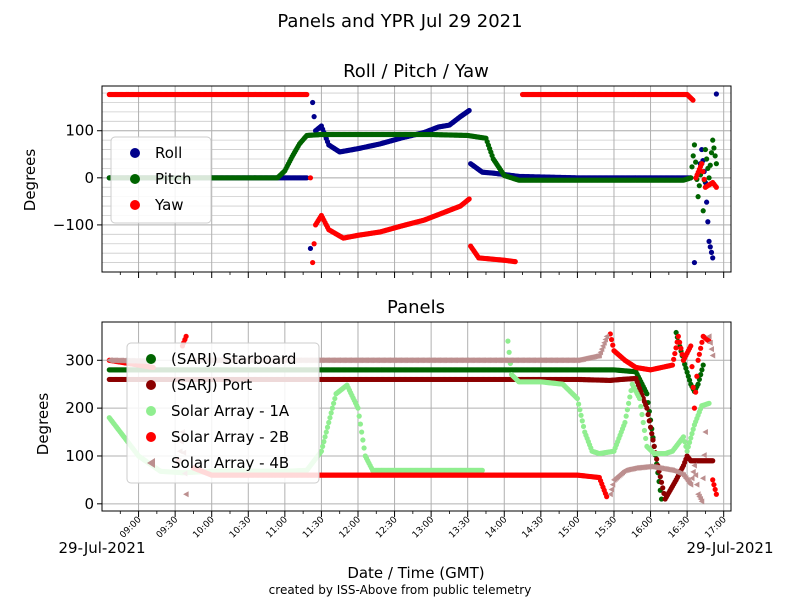 The height and width of the screenshot is (600, 800). I want to click on time-tick-label: 09:00, so click(131, 528).